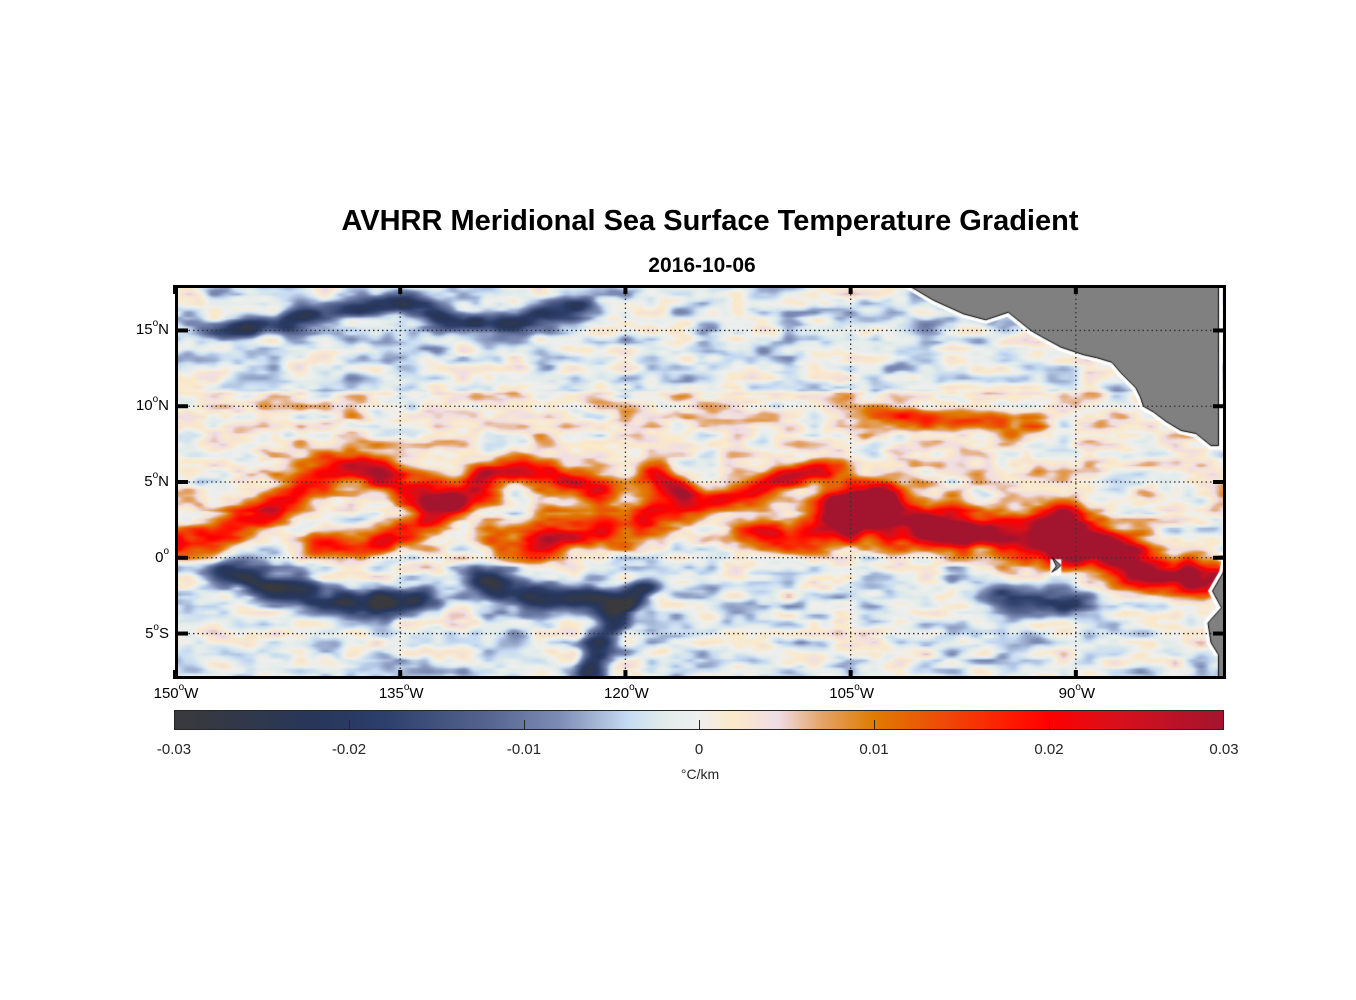 The height and width of the screenshot is (1000, 1356). I want to click on y-tick-label: 15oN, so click(152, 328).